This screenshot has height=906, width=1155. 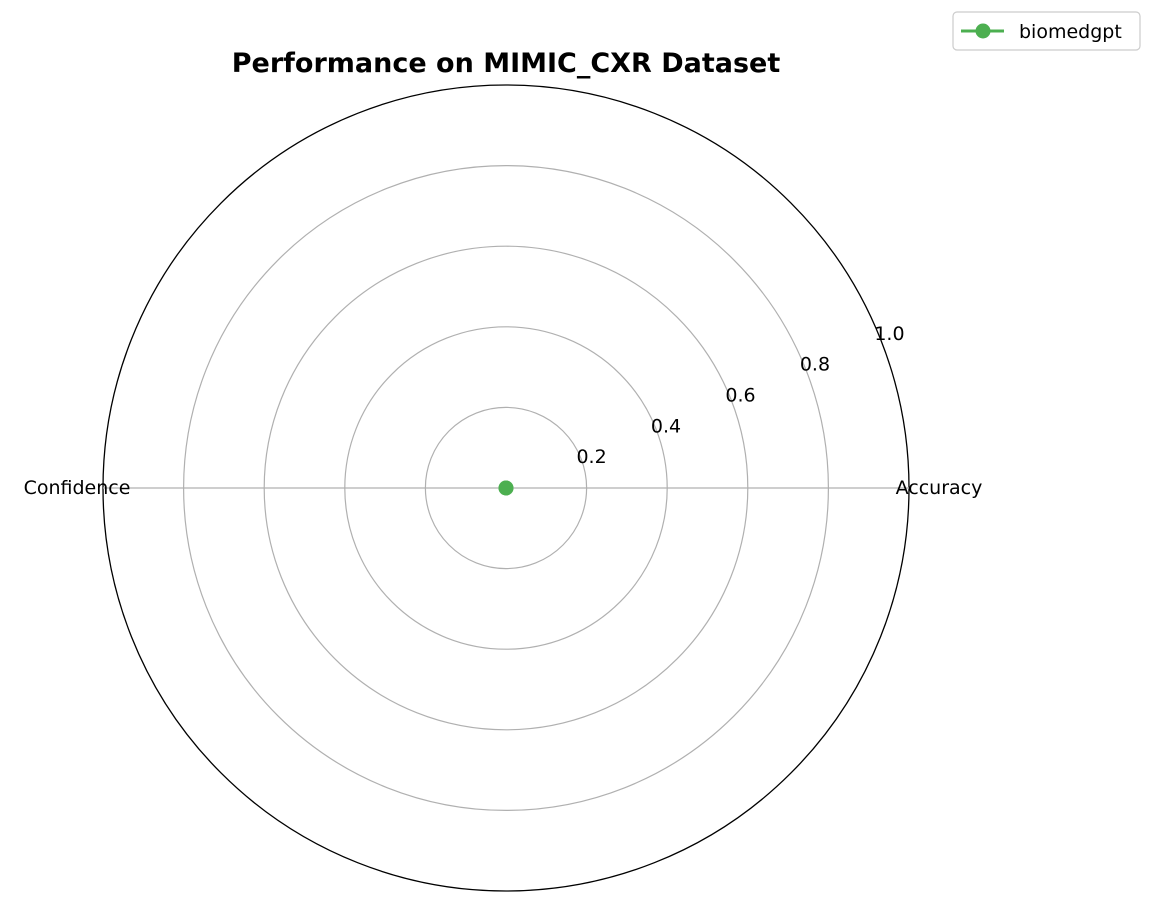 I want to click on category-labels: Accuracy Confidence, so click(x=503, y=488).